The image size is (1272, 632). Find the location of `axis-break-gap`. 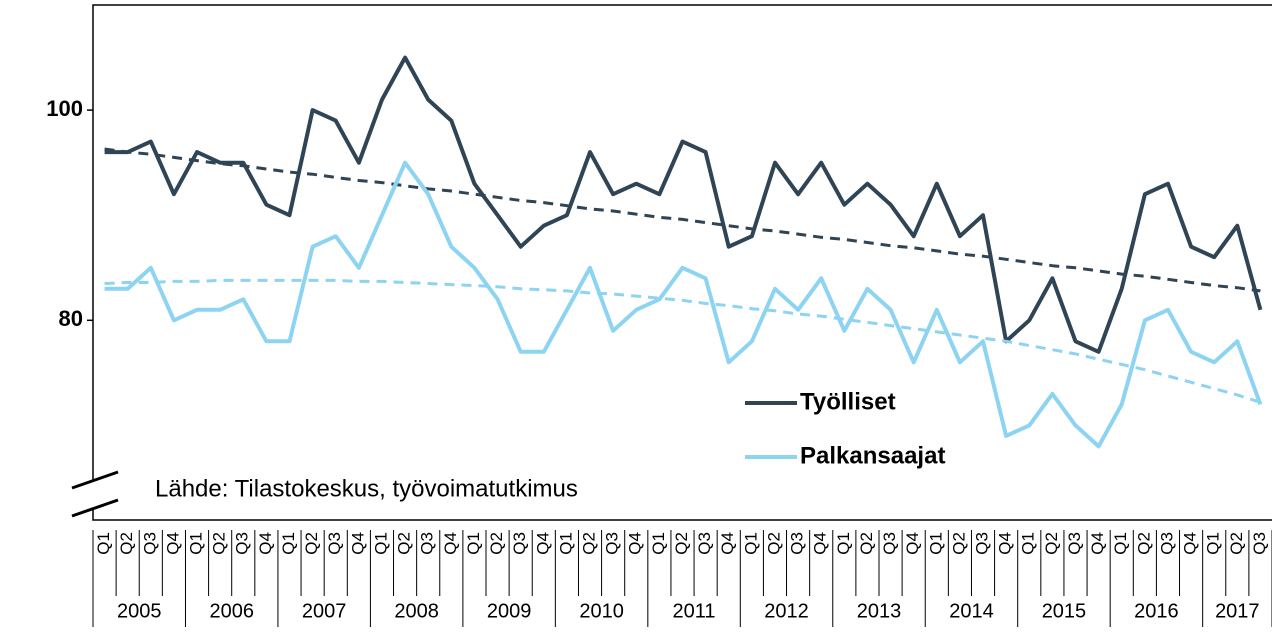

axis-break-gap is located at coordinates (95, 494).